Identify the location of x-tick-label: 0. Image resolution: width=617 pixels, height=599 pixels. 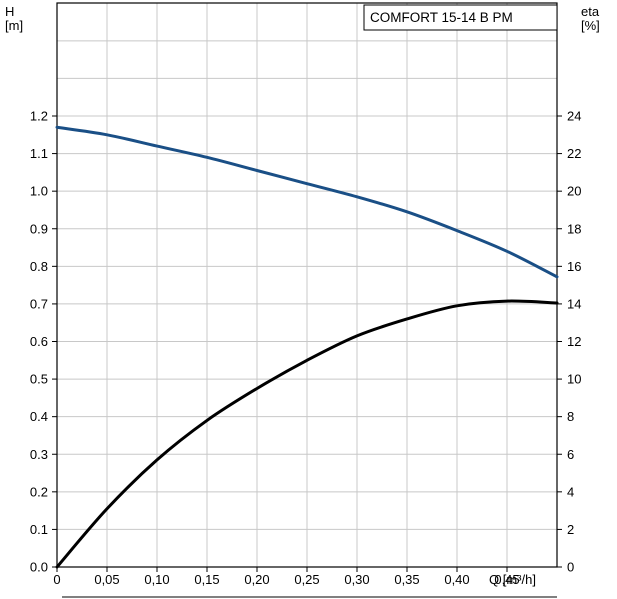
(56, 579).